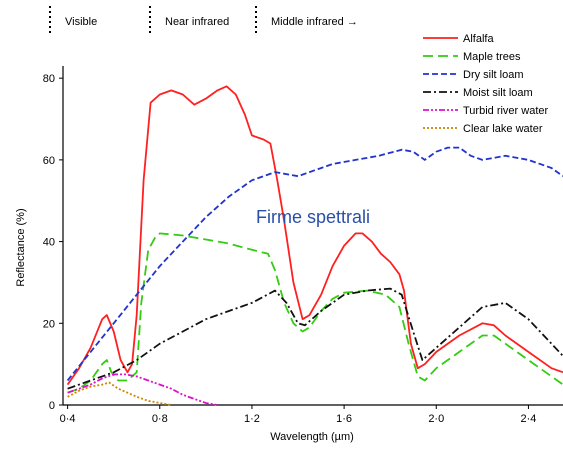 This screenshot has width=563, height=450. I want to click on legend-label: Clear lake water, so click(503, 129).